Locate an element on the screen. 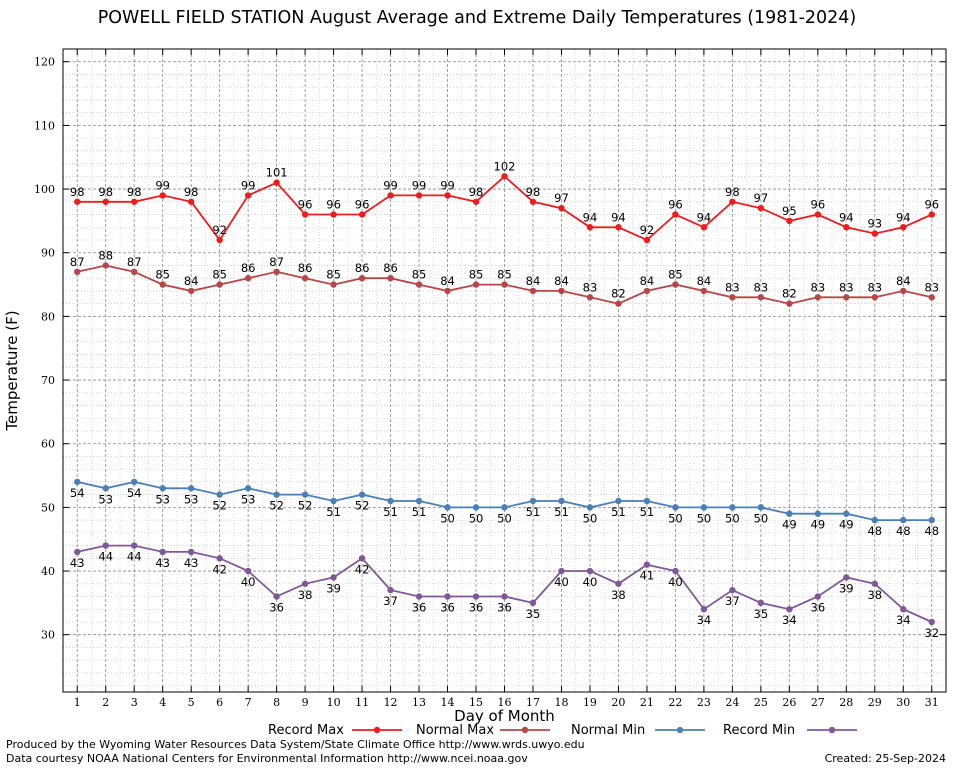  record-min-data-label: 32 is located at coordinates (931, 633).